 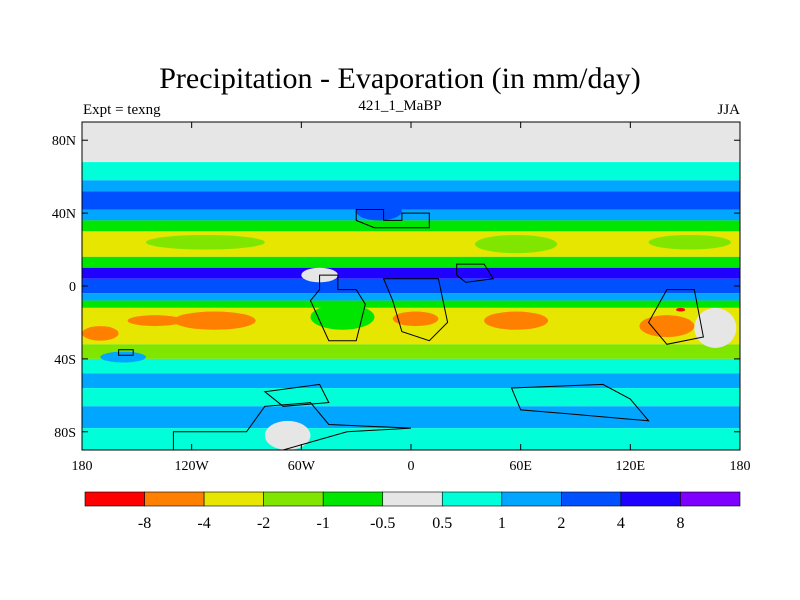 What do you see at coordinates (728, 110) in the screenshot?
I see `season-label: JJA` at bounding box center [728, 110].